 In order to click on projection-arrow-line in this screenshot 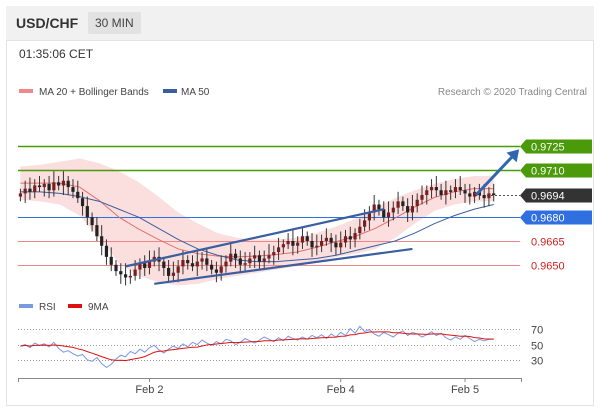, I will do `click(495, 174)`.